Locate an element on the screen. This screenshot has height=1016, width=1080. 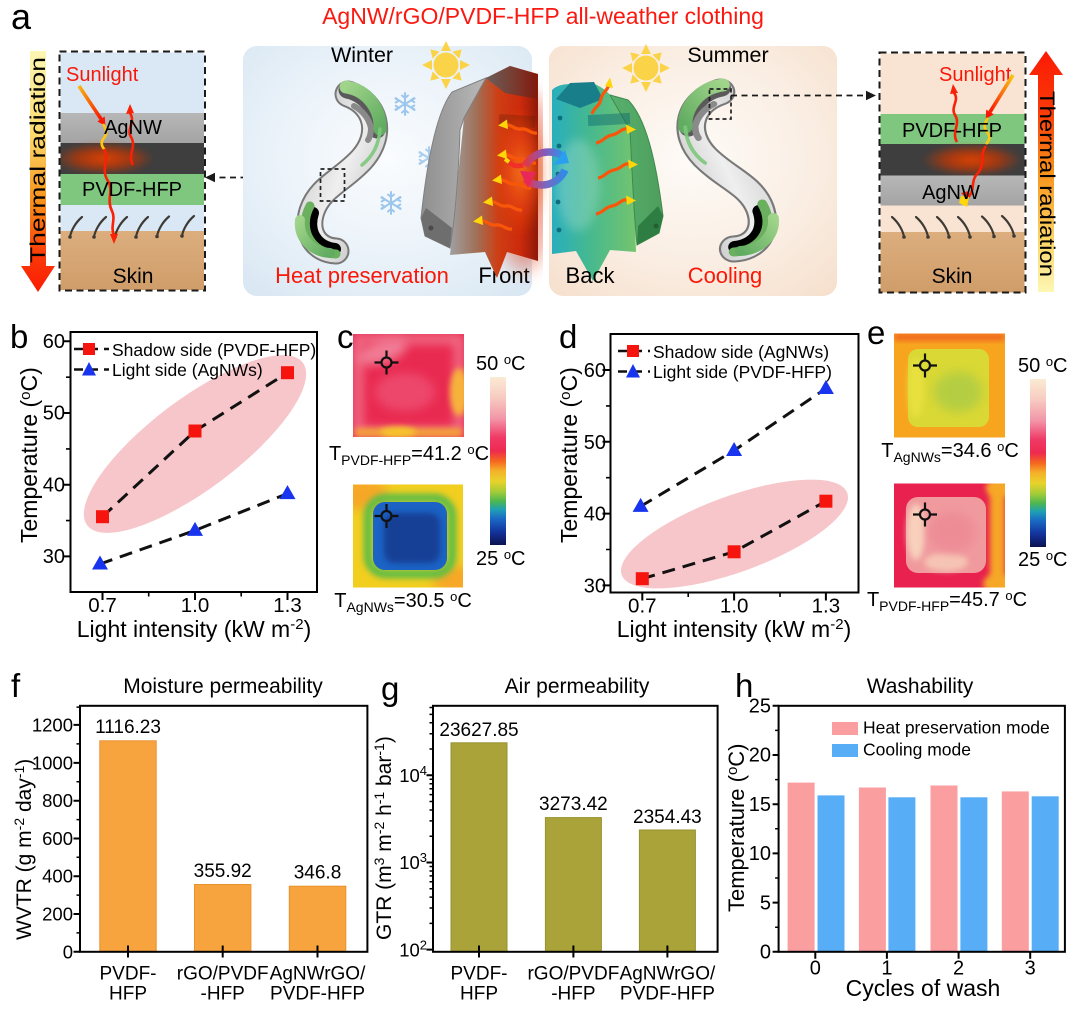
svg-text: Moisture permeability is located at coordinates (223, 686).